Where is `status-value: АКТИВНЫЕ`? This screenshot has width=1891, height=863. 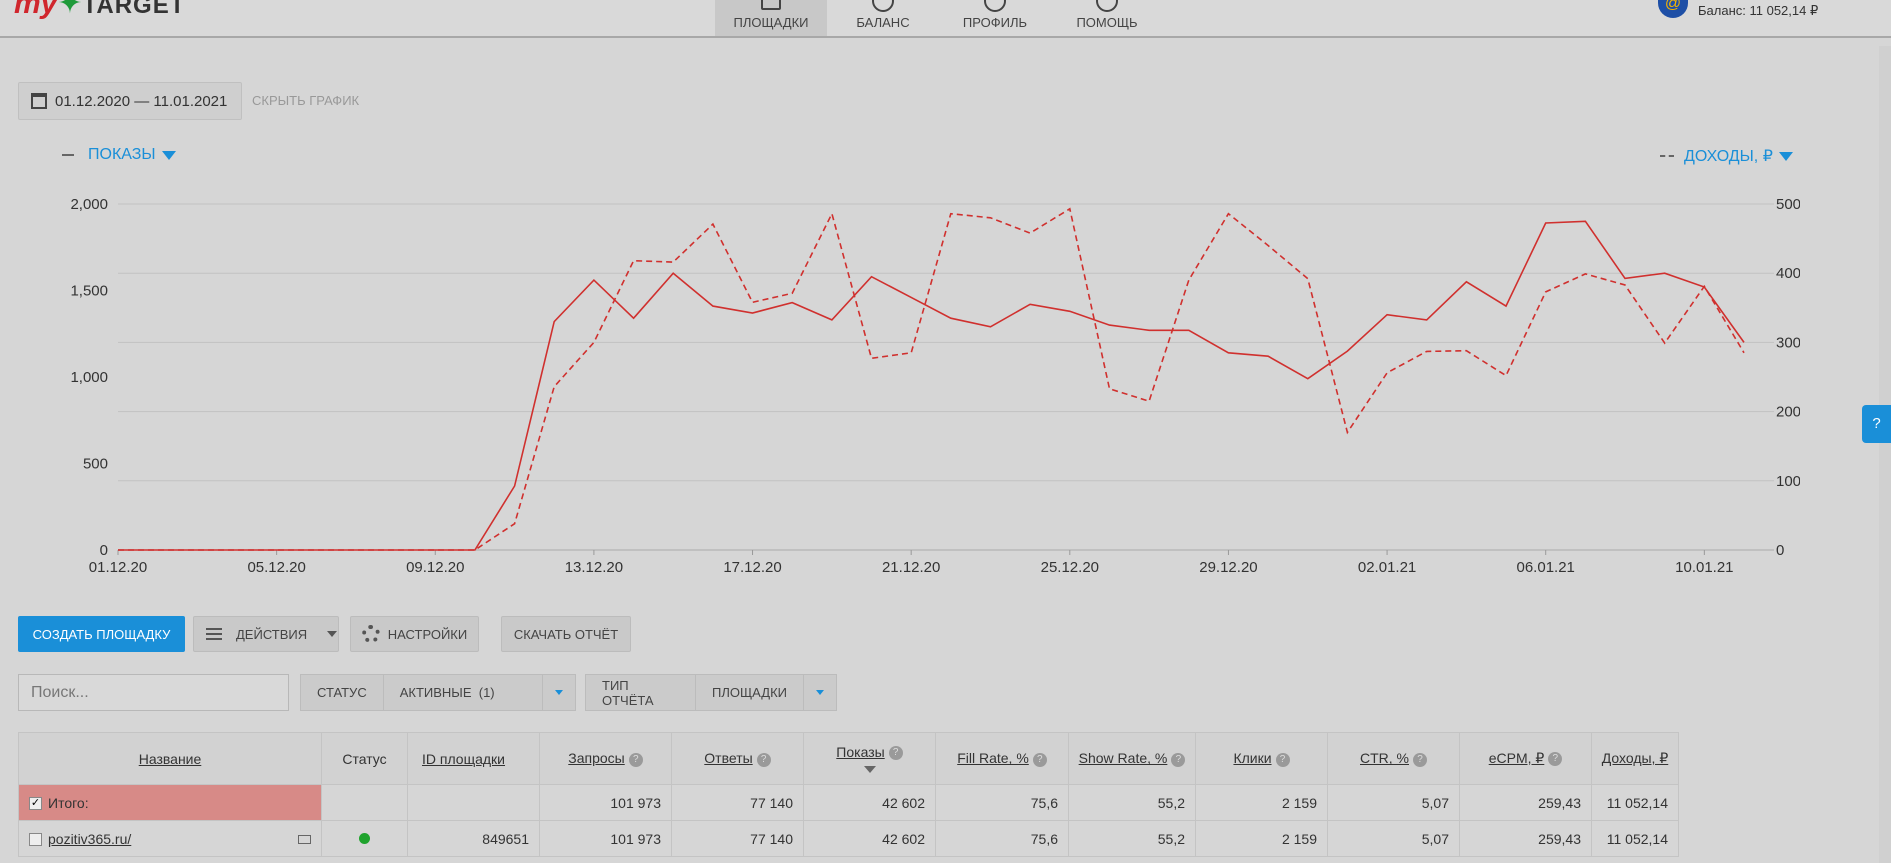
status-value: АКТИВНЫЕ is located at coordinates (435, 692).